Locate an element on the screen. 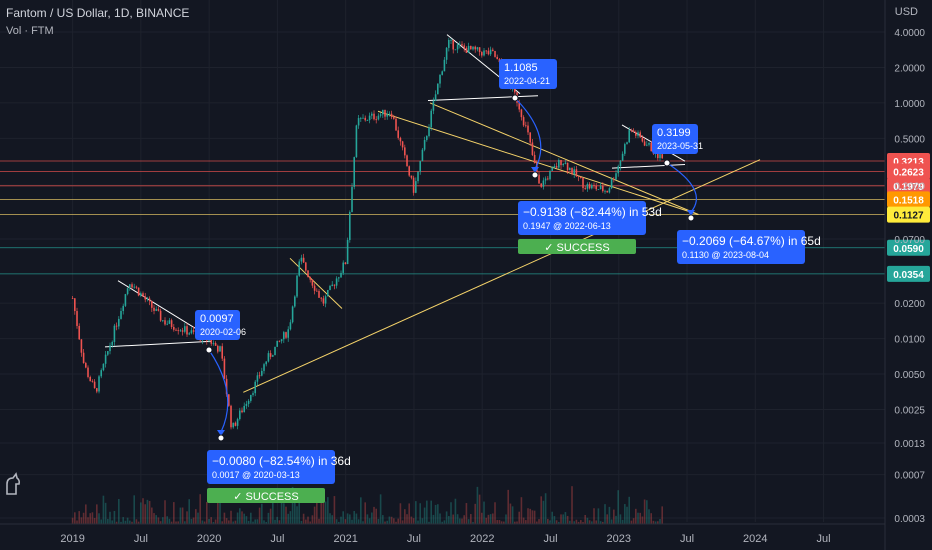 The height and width of the screenshot is (550, 932). price-level-value: 0.0354 is located at coordinates (908, 275).